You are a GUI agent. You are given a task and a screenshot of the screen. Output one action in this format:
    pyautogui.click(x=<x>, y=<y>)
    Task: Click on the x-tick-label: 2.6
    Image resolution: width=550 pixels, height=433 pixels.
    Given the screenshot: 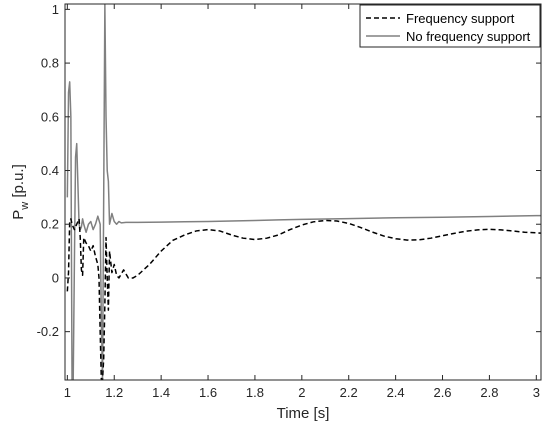 What is the action you would take?
    pyautogui.click(x=442, y=392)
    